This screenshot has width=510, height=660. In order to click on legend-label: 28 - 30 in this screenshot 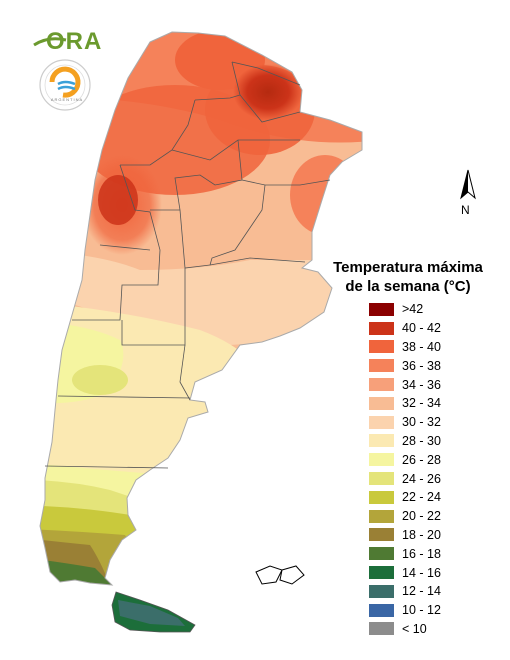, I will do `click(421, 440)`.